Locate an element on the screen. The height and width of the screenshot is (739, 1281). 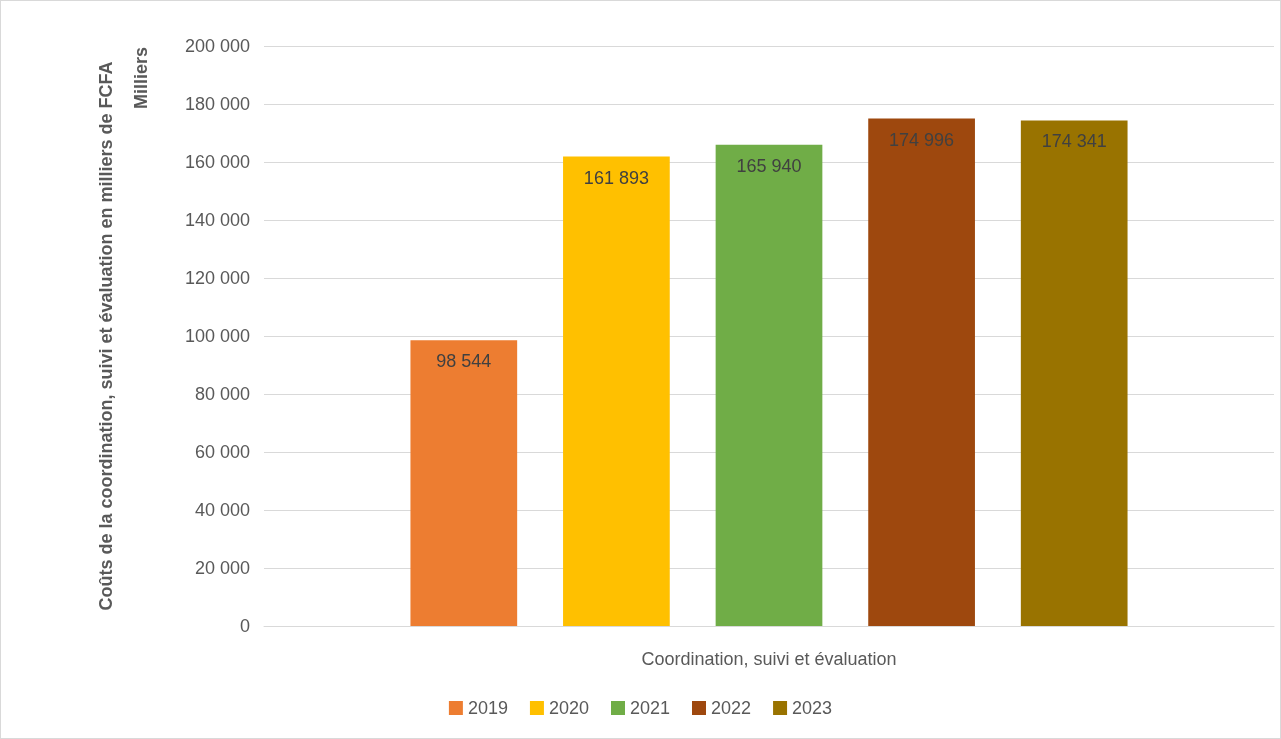
y-tick-label: 60 000 is located at coordinates (222, 452).